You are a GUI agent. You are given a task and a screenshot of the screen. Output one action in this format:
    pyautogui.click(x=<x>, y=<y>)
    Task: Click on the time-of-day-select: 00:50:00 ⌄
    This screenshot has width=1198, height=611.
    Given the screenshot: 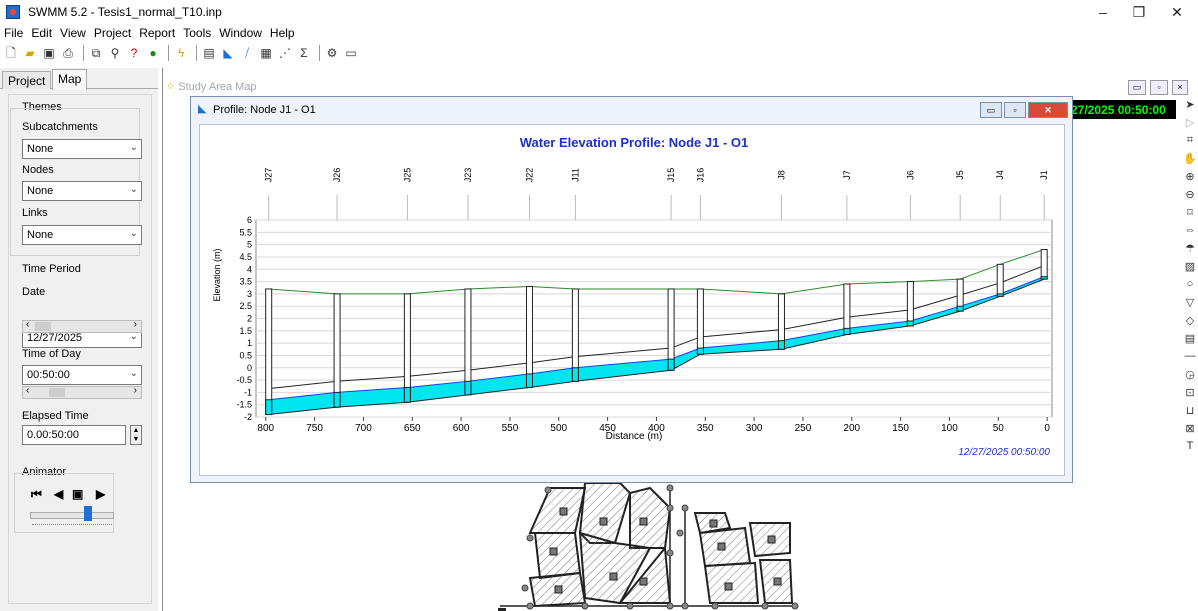 What is the action you would take?
    pyautogui.click(x=82, y=375)
    